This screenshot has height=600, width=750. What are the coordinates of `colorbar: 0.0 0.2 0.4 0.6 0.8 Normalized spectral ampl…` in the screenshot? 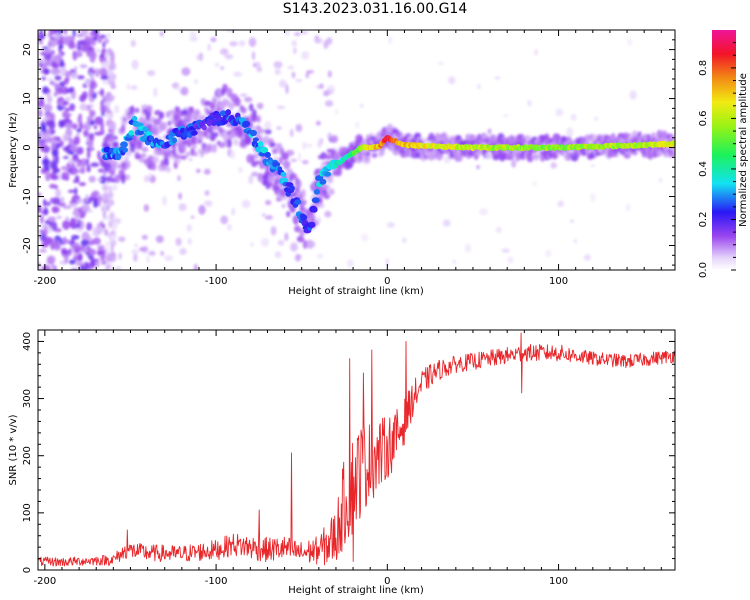 It's located at (723, 154).